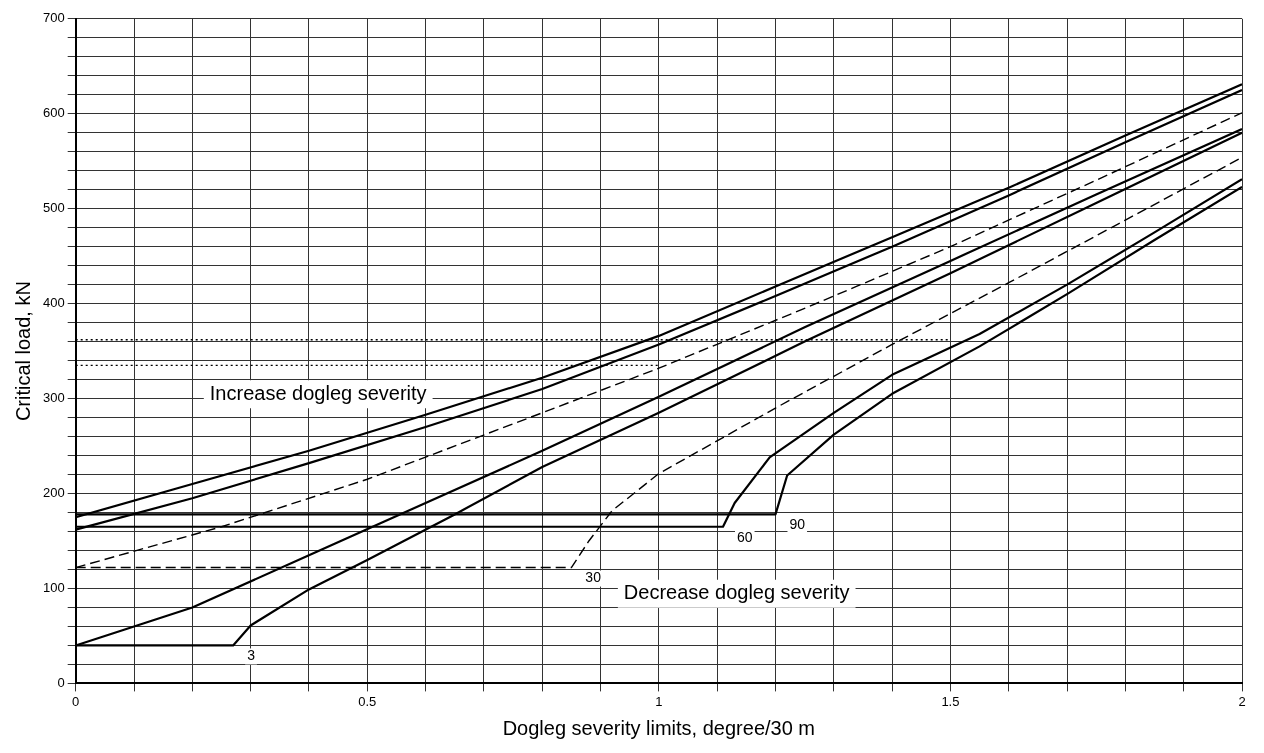  I want to click on y-tick-label: 400, so click(53, 303).